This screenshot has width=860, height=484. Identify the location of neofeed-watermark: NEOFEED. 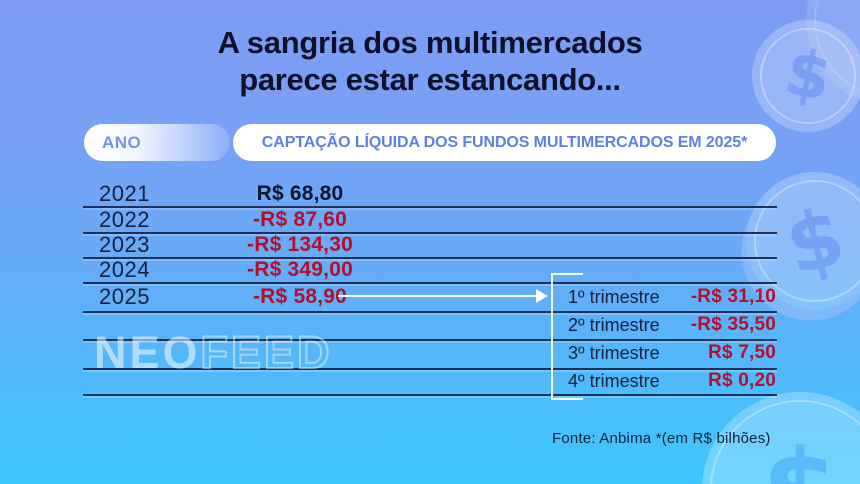
(213, 352).